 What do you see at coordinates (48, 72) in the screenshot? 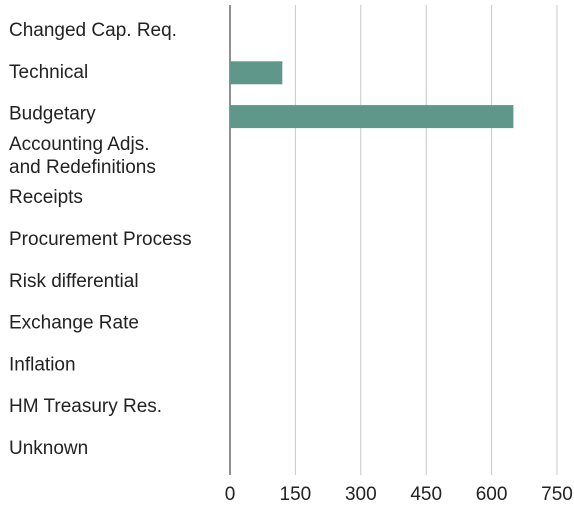
I see `y-tick-label: Technical` at bounding box center [48, 72].